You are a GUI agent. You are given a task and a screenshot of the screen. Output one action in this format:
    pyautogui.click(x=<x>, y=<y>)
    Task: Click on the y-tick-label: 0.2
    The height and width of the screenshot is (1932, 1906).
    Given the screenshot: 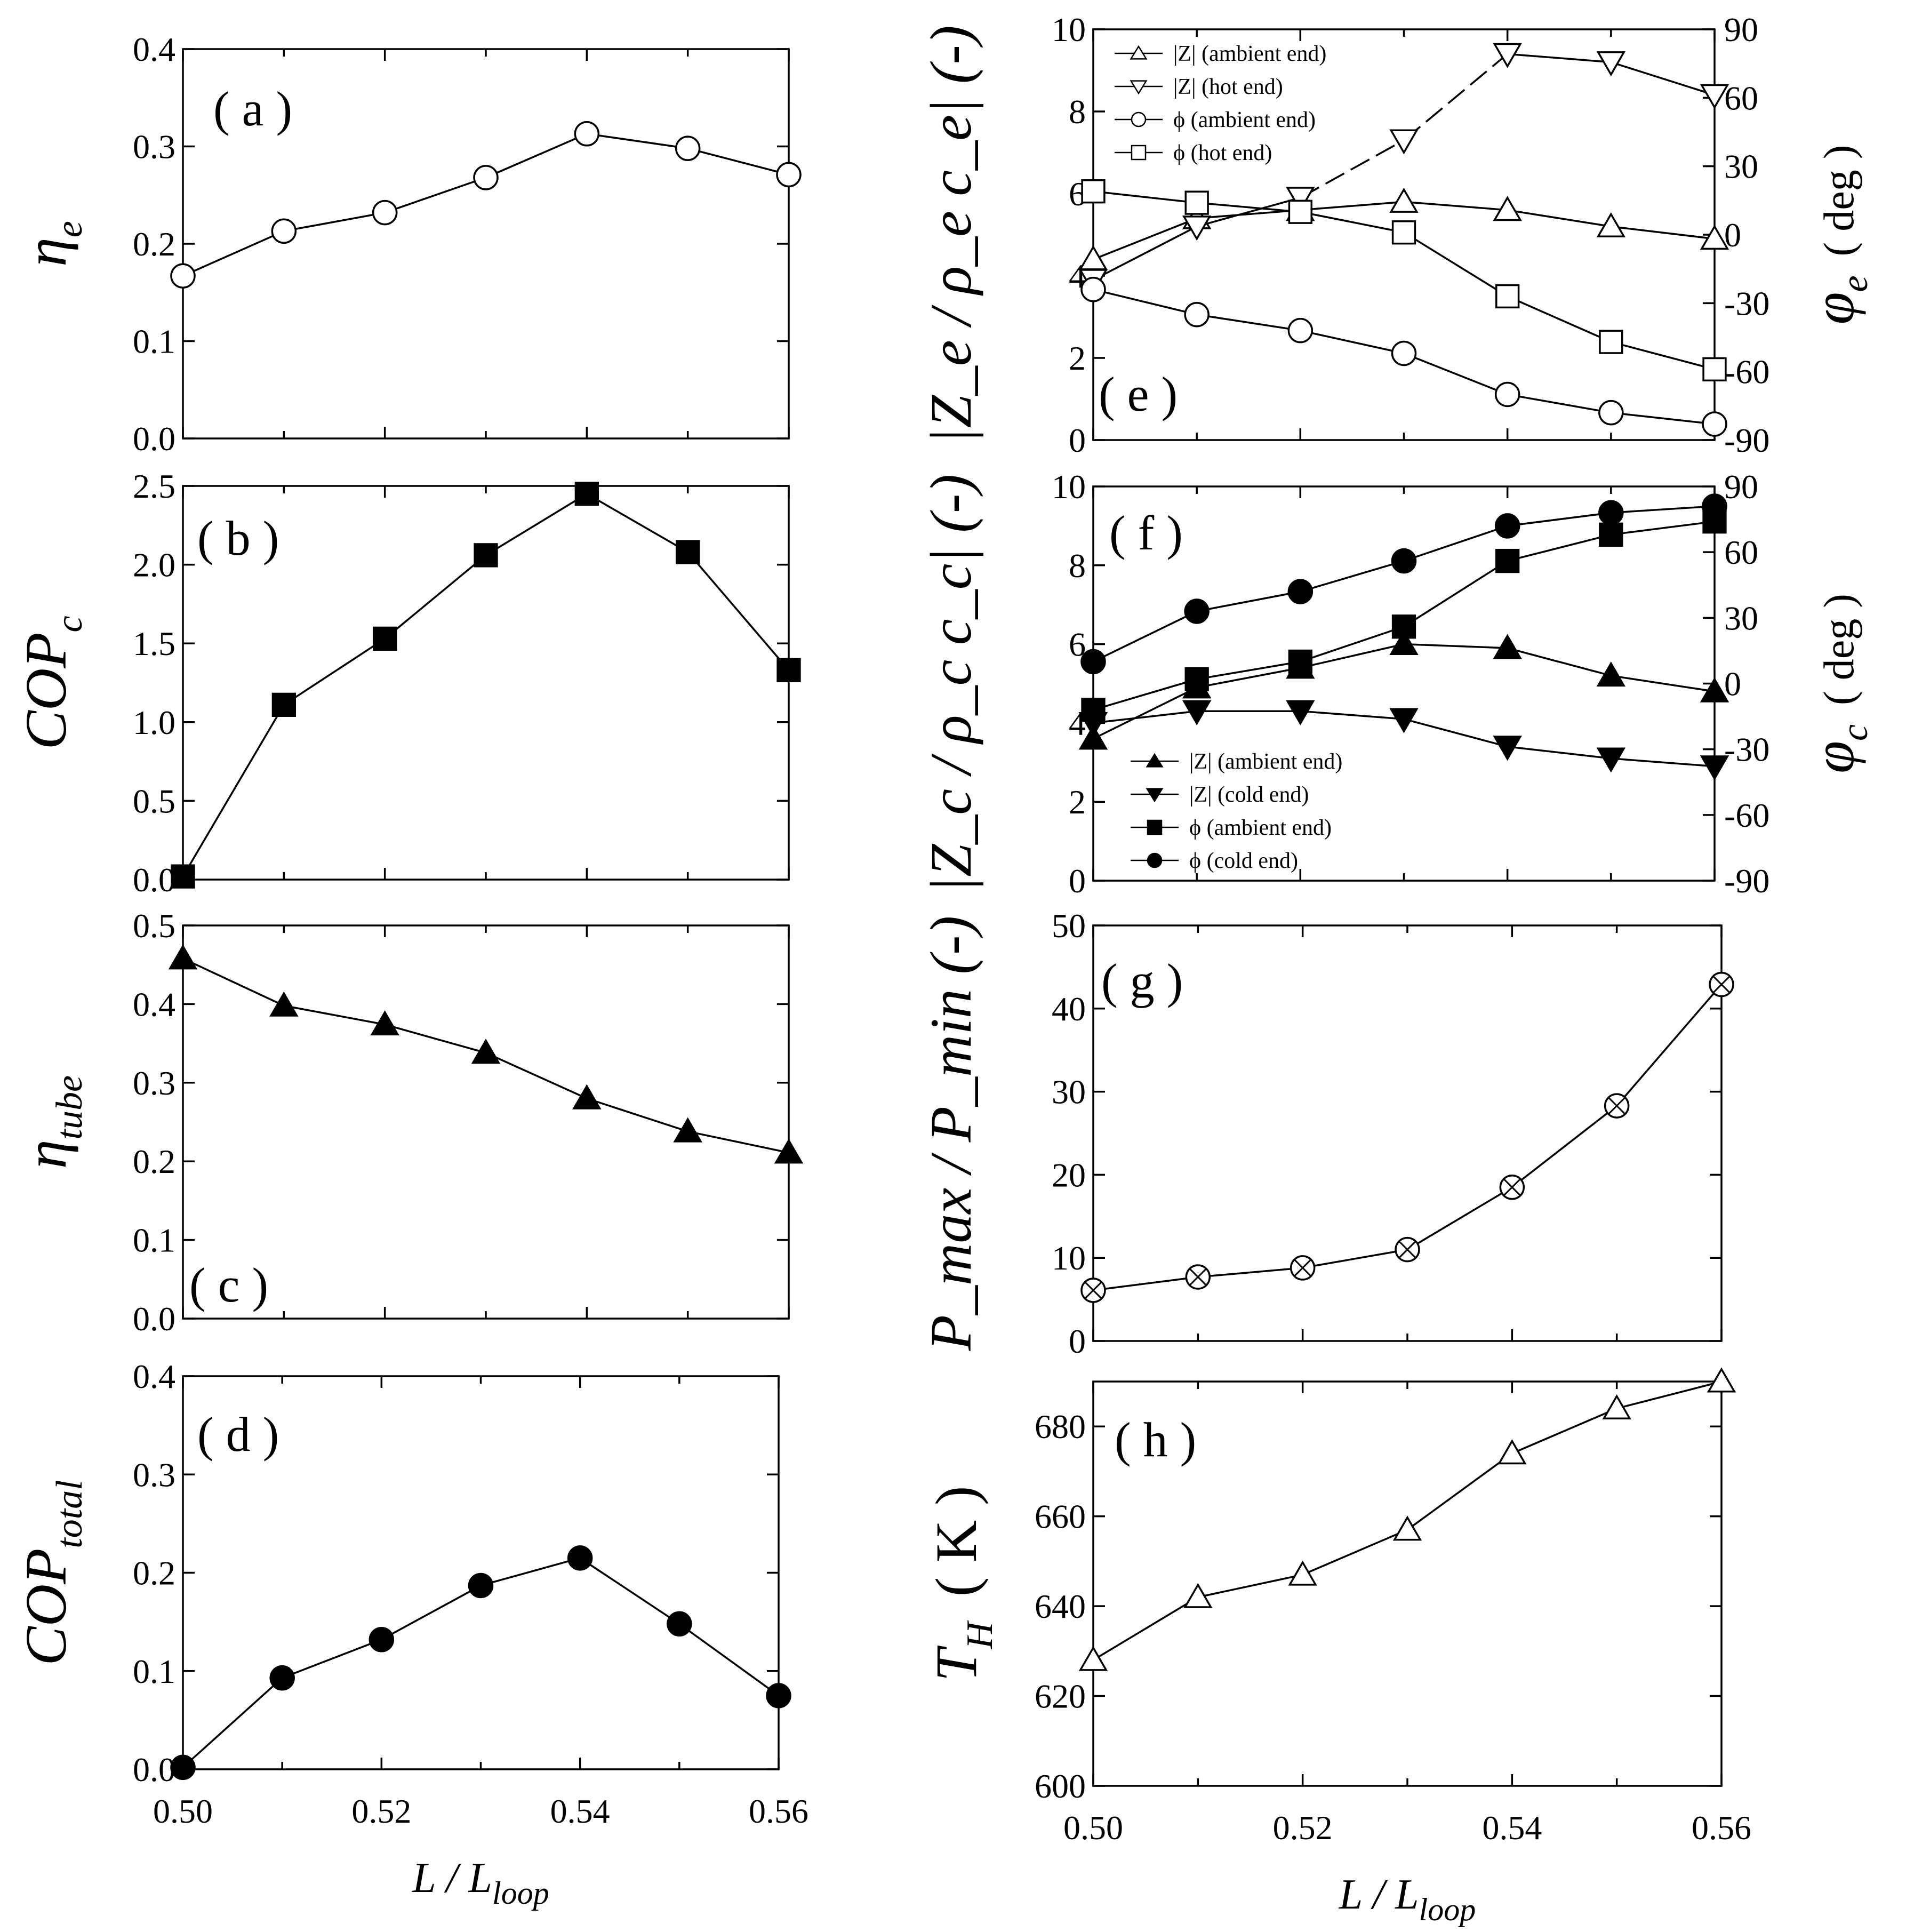 What is the action you would take?
    pyautogui.click(x=154, y=1162)
    